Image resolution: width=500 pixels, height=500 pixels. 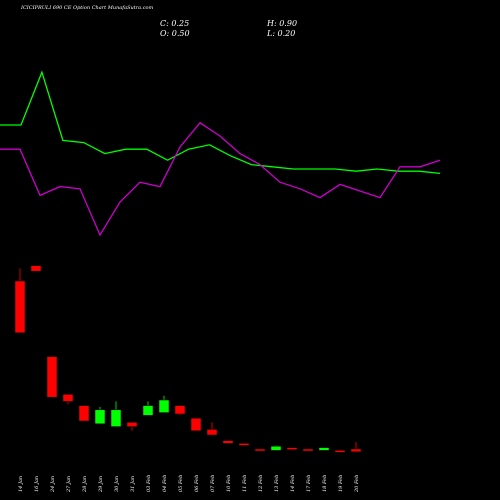 I want to click on x-tick-label: 31 Jan, so click(x=133, y=484).